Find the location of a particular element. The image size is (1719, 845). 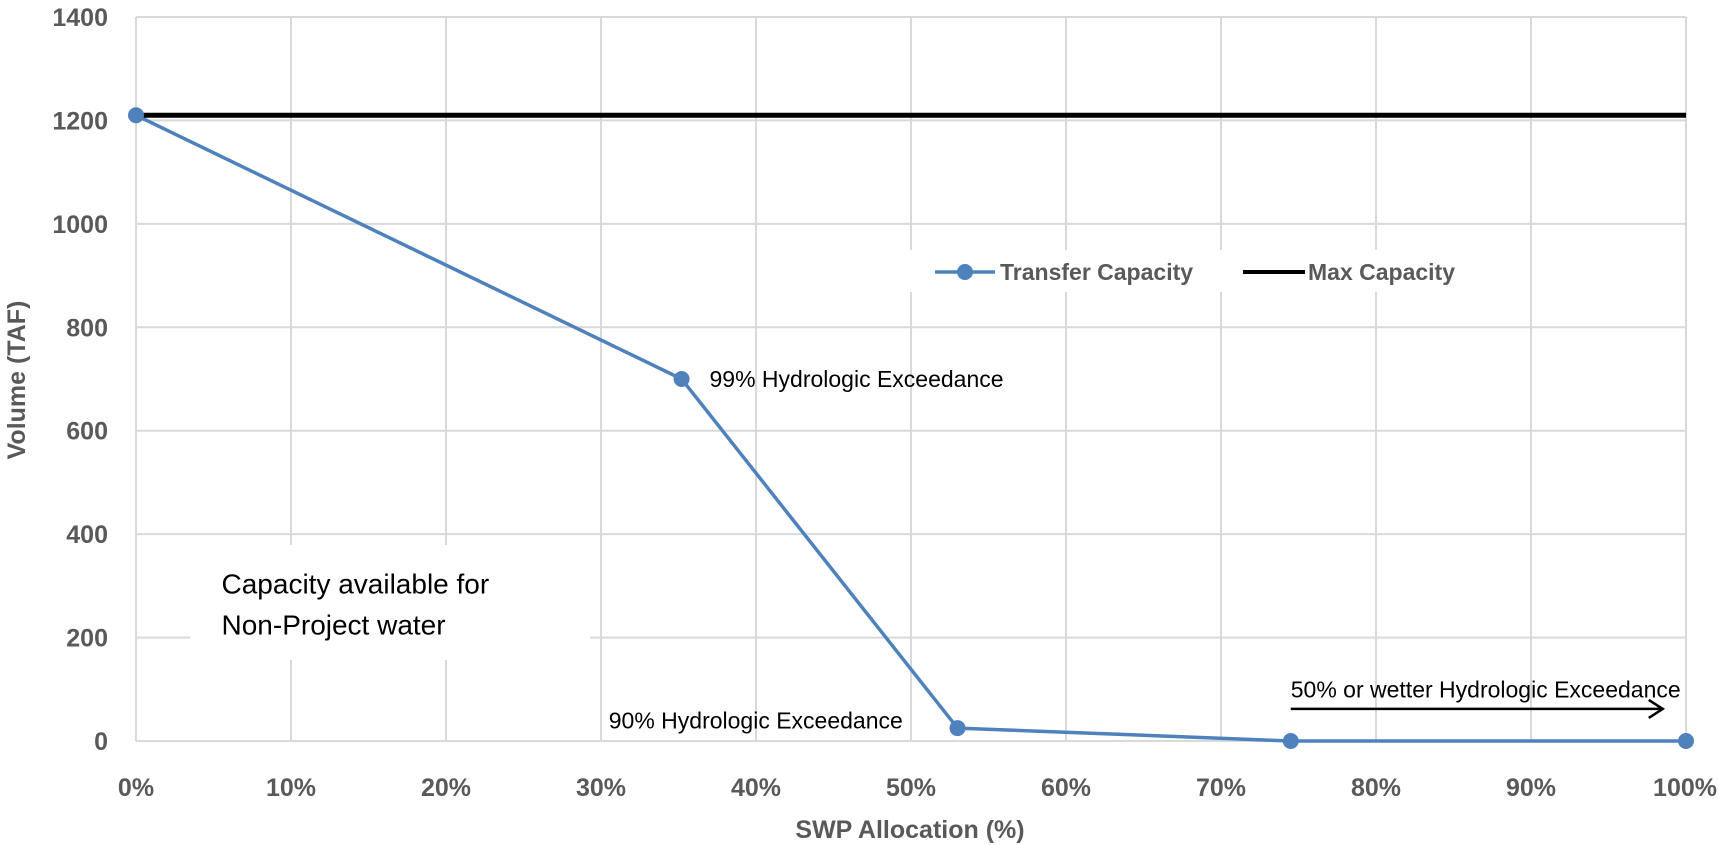

y-axis-title: Volume (TAF) is located at coordinates (17, 380).